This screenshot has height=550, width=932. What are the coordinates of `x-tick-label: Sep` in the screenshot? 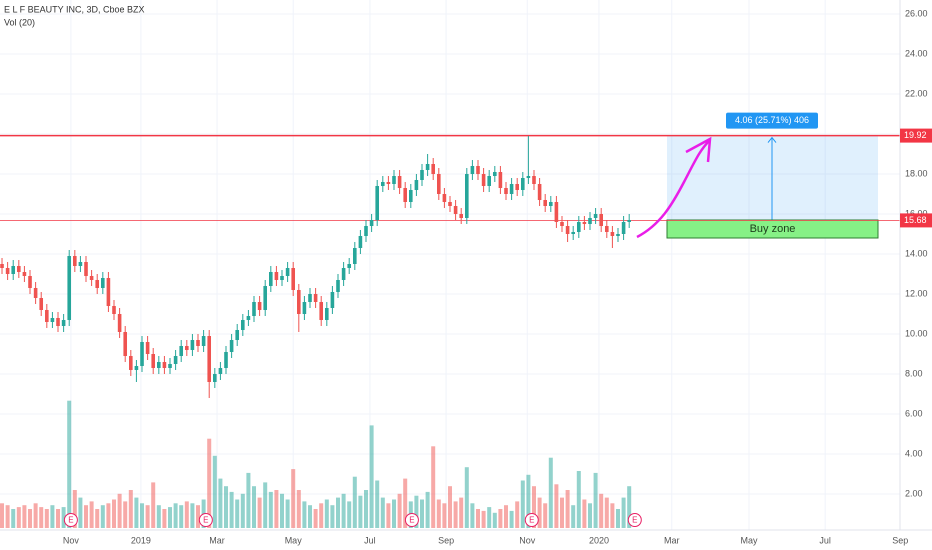 It's located at (446, 540).